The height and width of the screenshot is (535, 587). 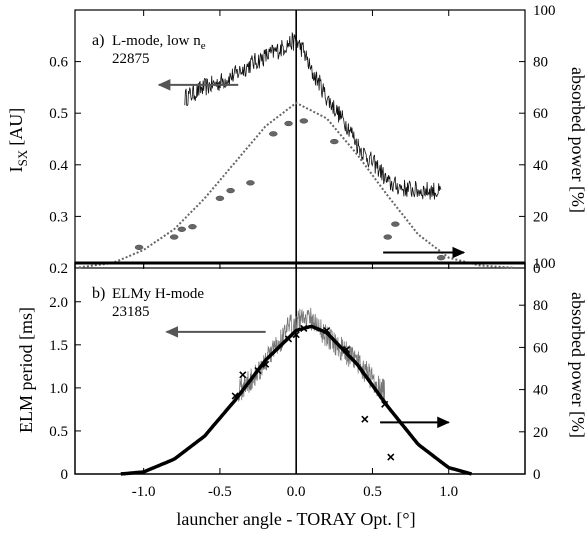 I want to click on panel-a-ylabel-unit: [AU], so click(x=16, y=127).